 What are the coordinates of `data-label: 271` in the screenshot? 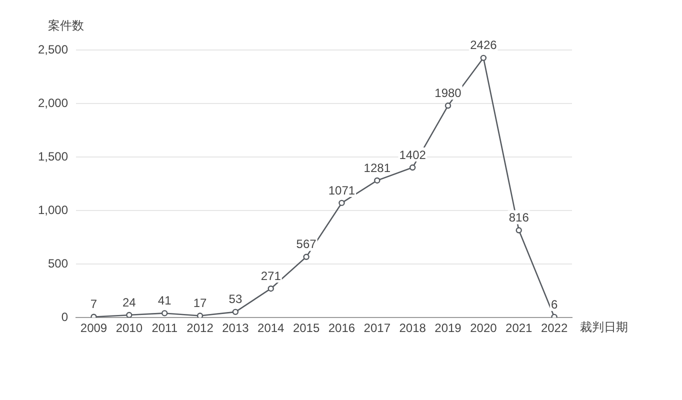 It's located at (271, 275).